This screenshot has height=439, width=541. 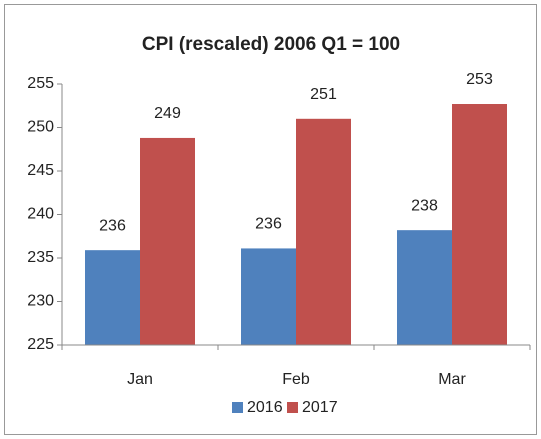 I want to click on y-tick-label: 255, so click(x=40, y=83).